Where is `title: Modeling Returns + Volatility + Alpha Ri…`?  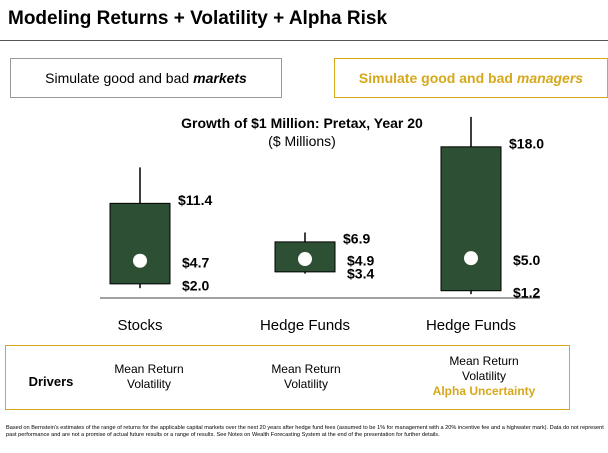
title: Modeling Returns + Volatility + Alpha Ri… is located at coordinates (198, 18).